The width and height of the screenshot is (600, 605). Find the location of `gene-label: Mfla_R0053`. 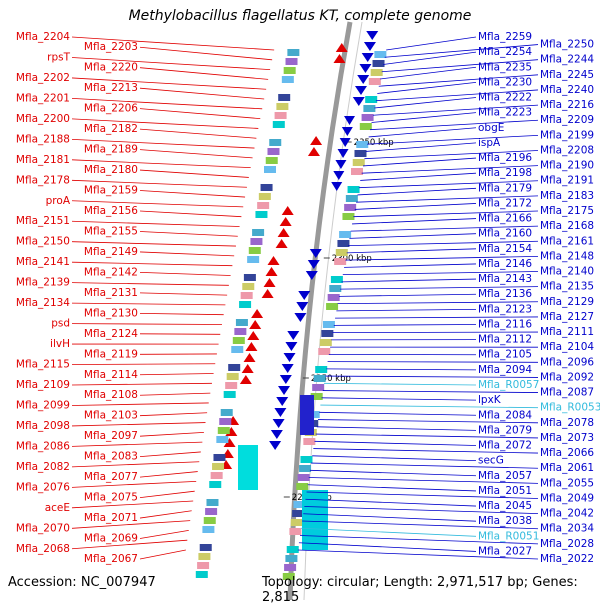

gene-label: Mfla_R0053 is located at coordinates (570, 408).